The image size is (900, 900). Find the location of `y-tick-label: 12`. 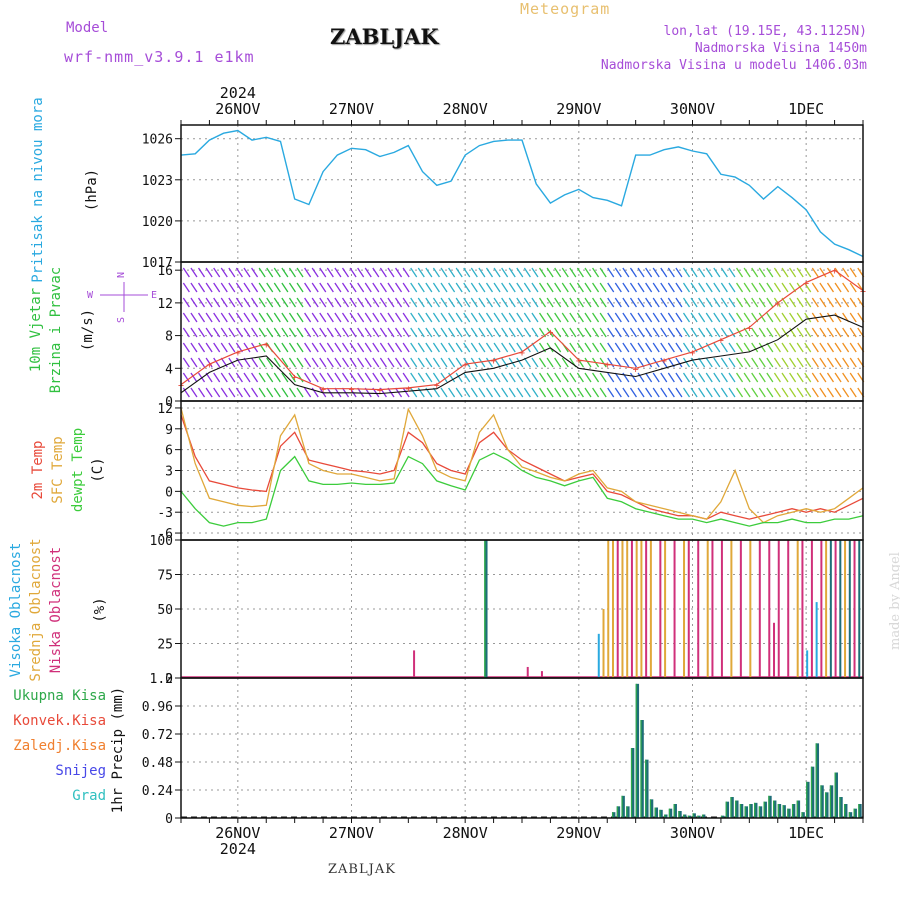

y-tick-label: 12 is located at coordinates (165, 409).